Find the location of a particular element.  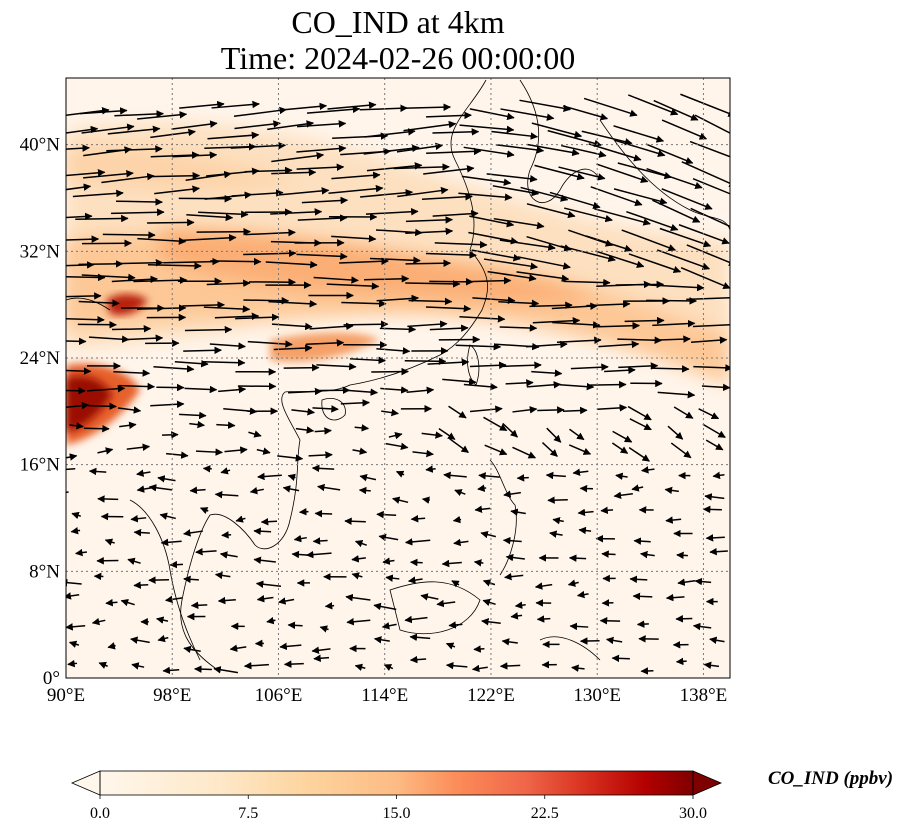

lon-tick-label: 98°E is located at coordinates (172, 695).